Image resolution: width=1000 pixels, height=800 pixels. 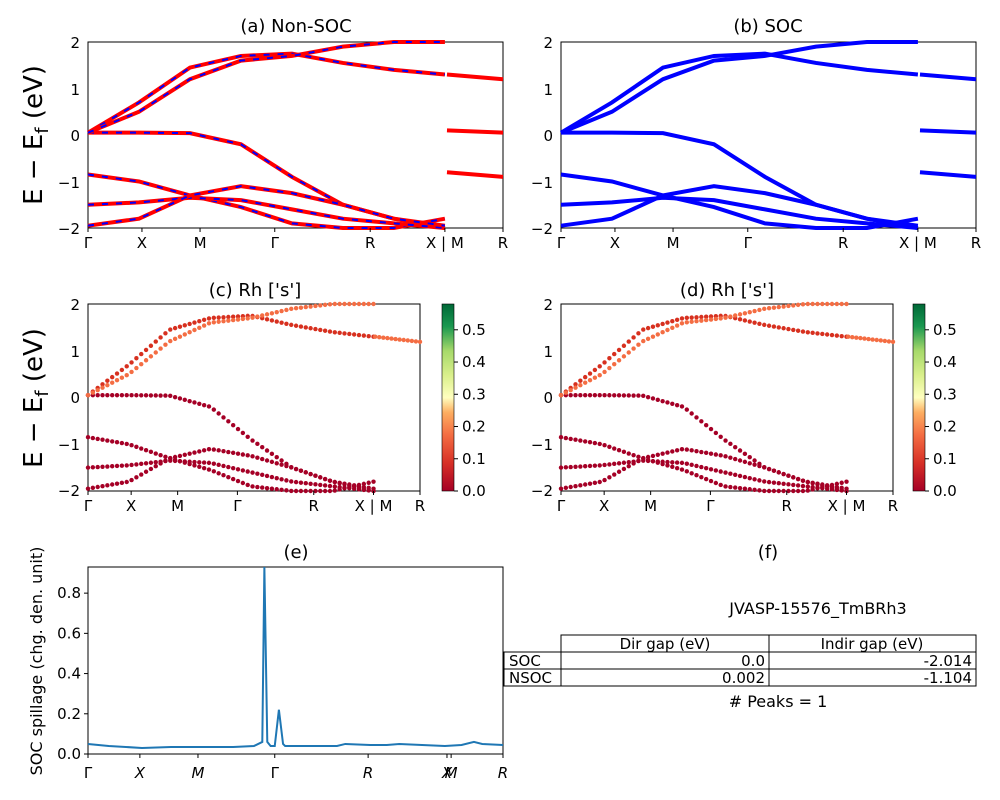 I want to click on table-row-soc-dir: 0.0, so click(x=753, y=661).